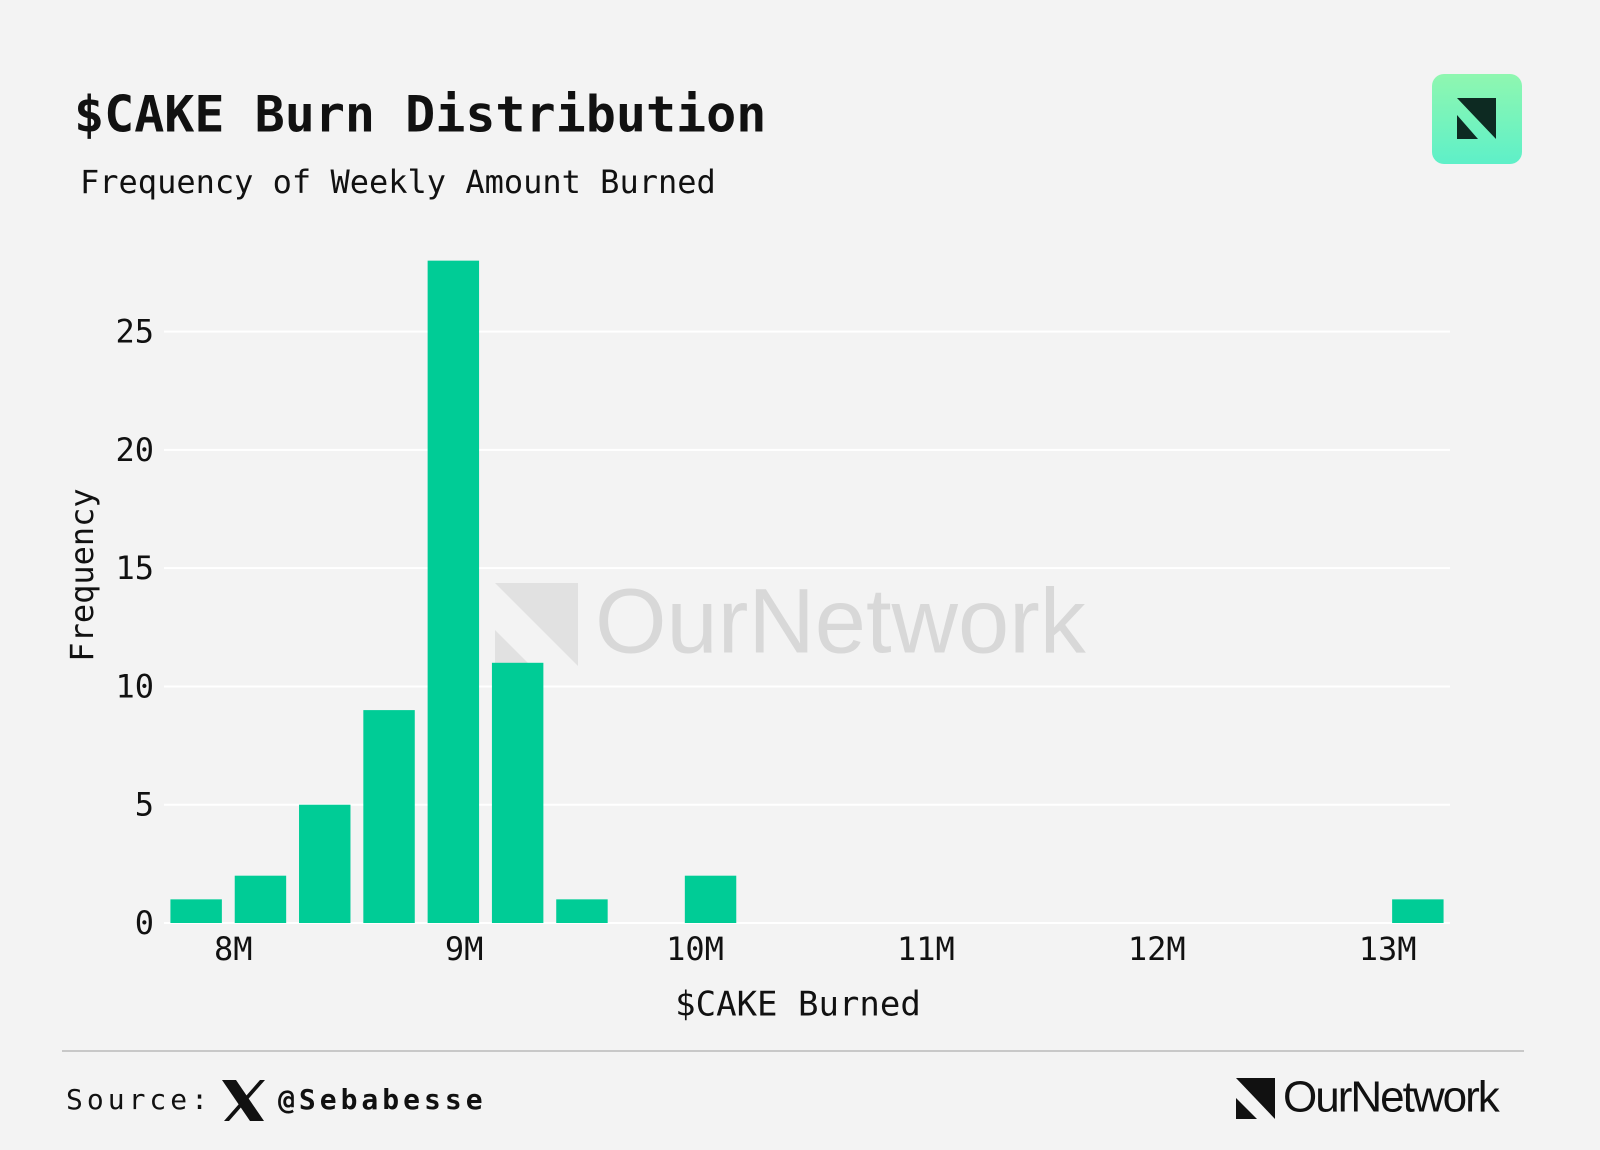 Image resolution: width=1600 pixels, height=1150 pixels. What do you see at coordinates (144, 805) in the screenshot?
I see `y-tick-label: 5` at bounding box center [144, 805].